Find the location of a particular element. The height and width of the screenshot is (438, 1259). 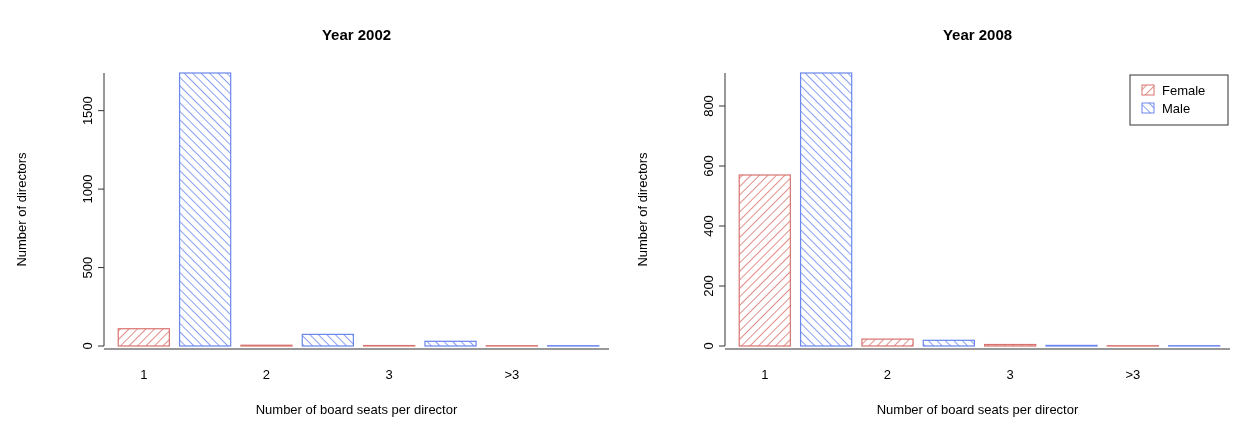

chart-title: Year 2002 is located at coordinates (356, 34).